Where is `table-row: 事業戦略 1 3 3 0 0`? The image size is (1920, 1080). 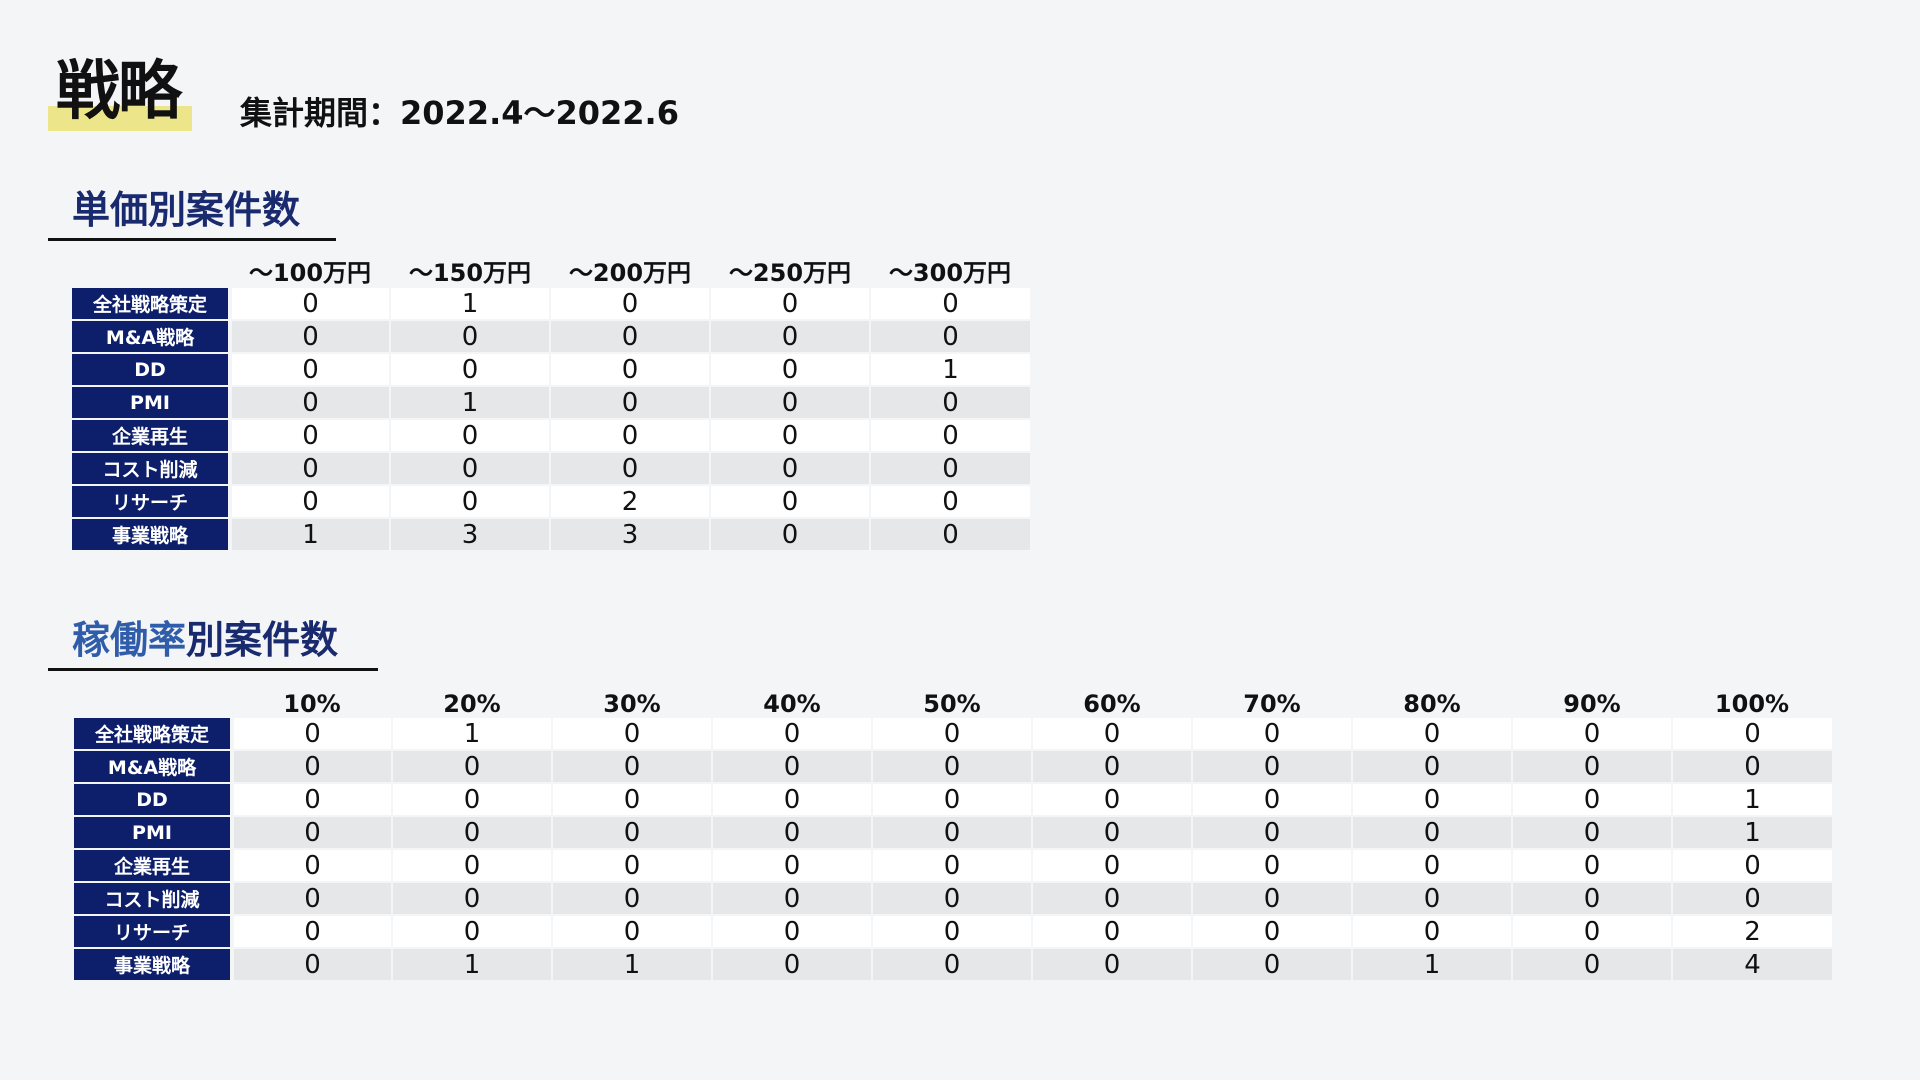 table-row: 事業戦略 1 3 3 0 0 is located at coordinates (551, 535).